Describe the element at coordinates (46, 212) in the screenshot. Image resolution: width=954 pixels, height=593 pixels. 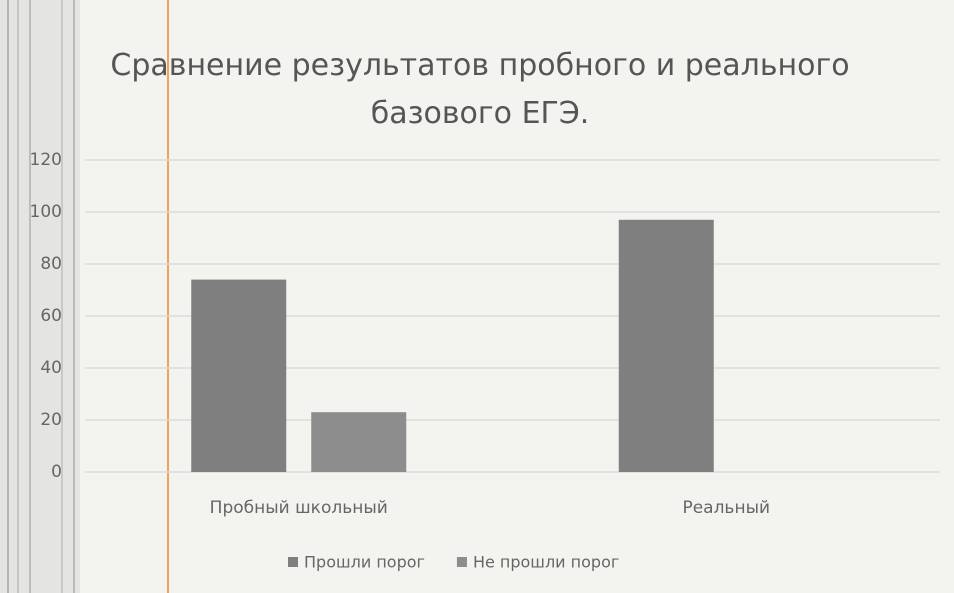
I see `y-tick-label: 100` at that location.